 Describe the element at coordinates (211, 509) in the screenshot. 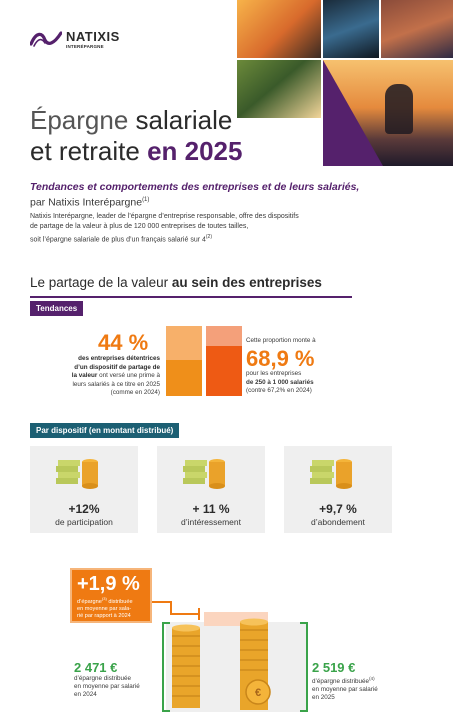

I see `card-interessement-value: + 11 %` at that location.